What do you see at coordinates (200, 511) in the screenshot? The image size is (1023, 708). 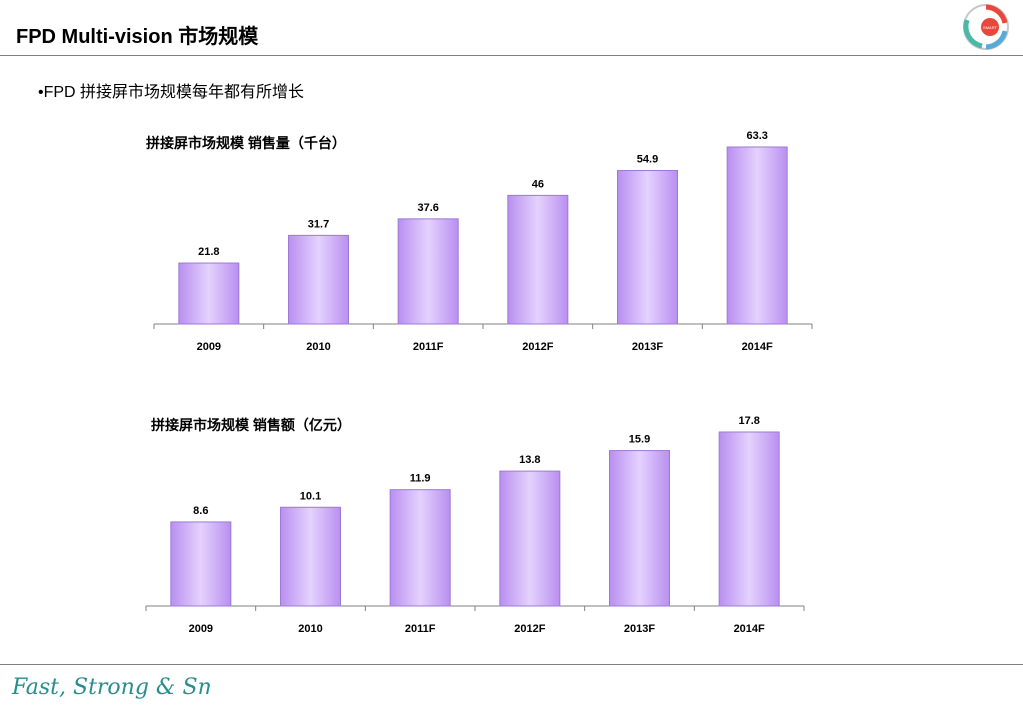 I see `data-label: 8.6` at bounding box center [200, 511].